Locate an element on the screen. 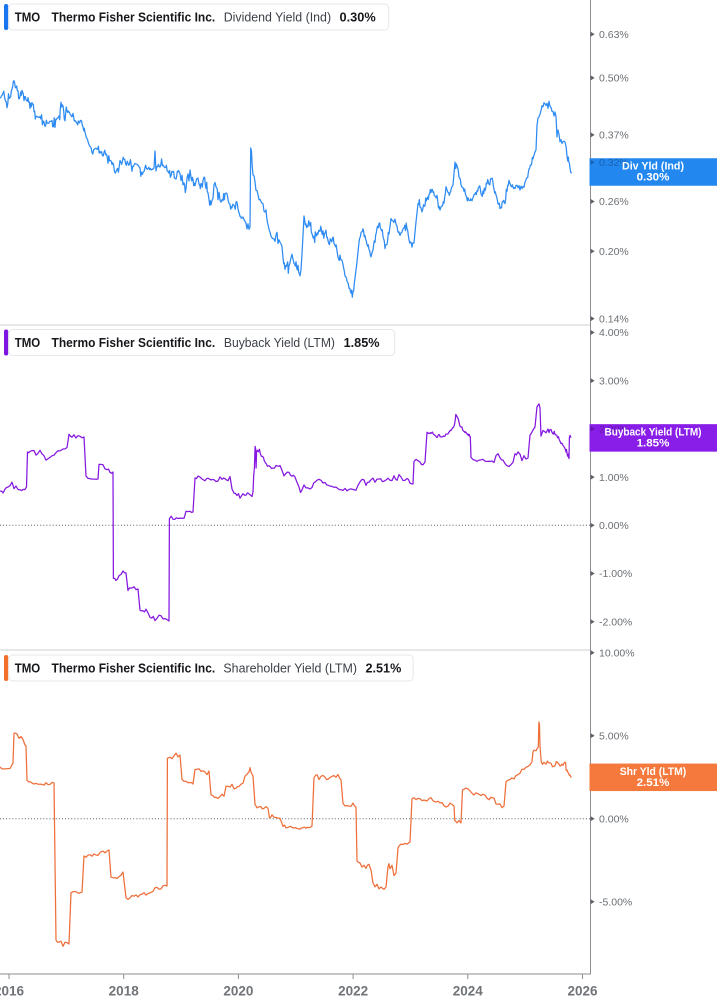  svg-text: 10.00% is located at coordinates (617, 653).